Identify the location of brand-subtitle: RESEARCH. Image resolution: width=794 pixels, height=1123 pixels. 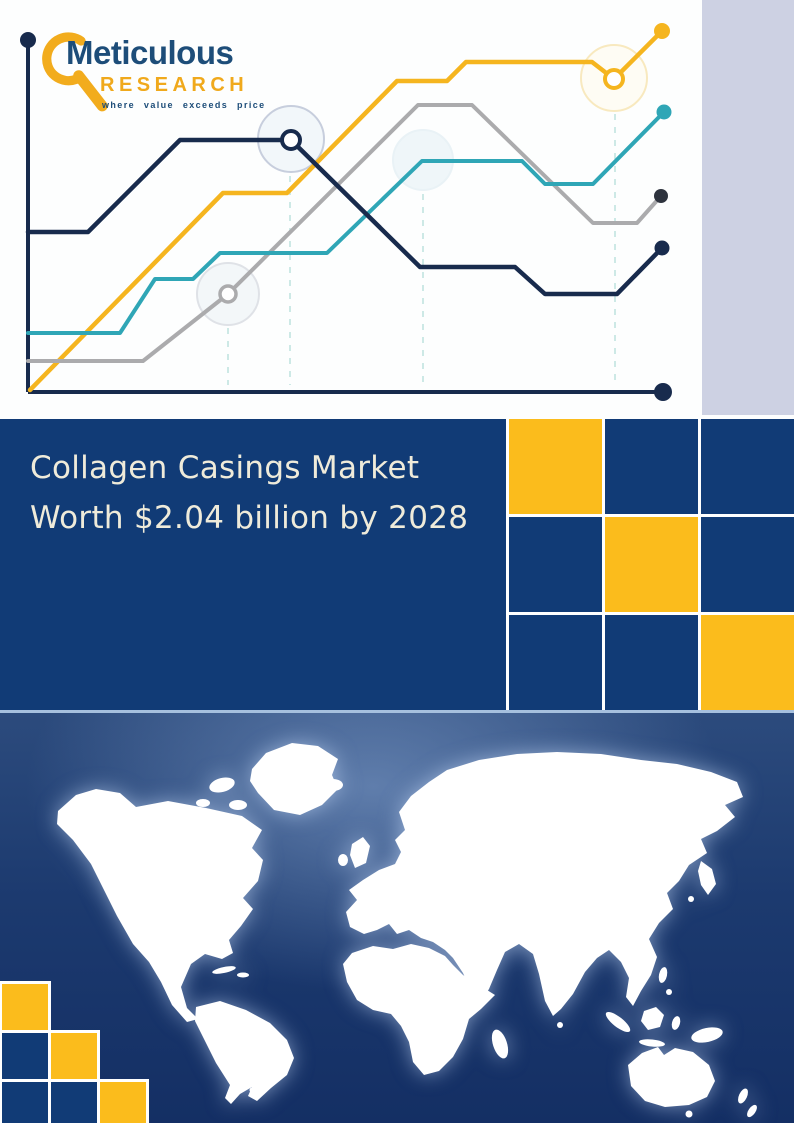
(174, 85).